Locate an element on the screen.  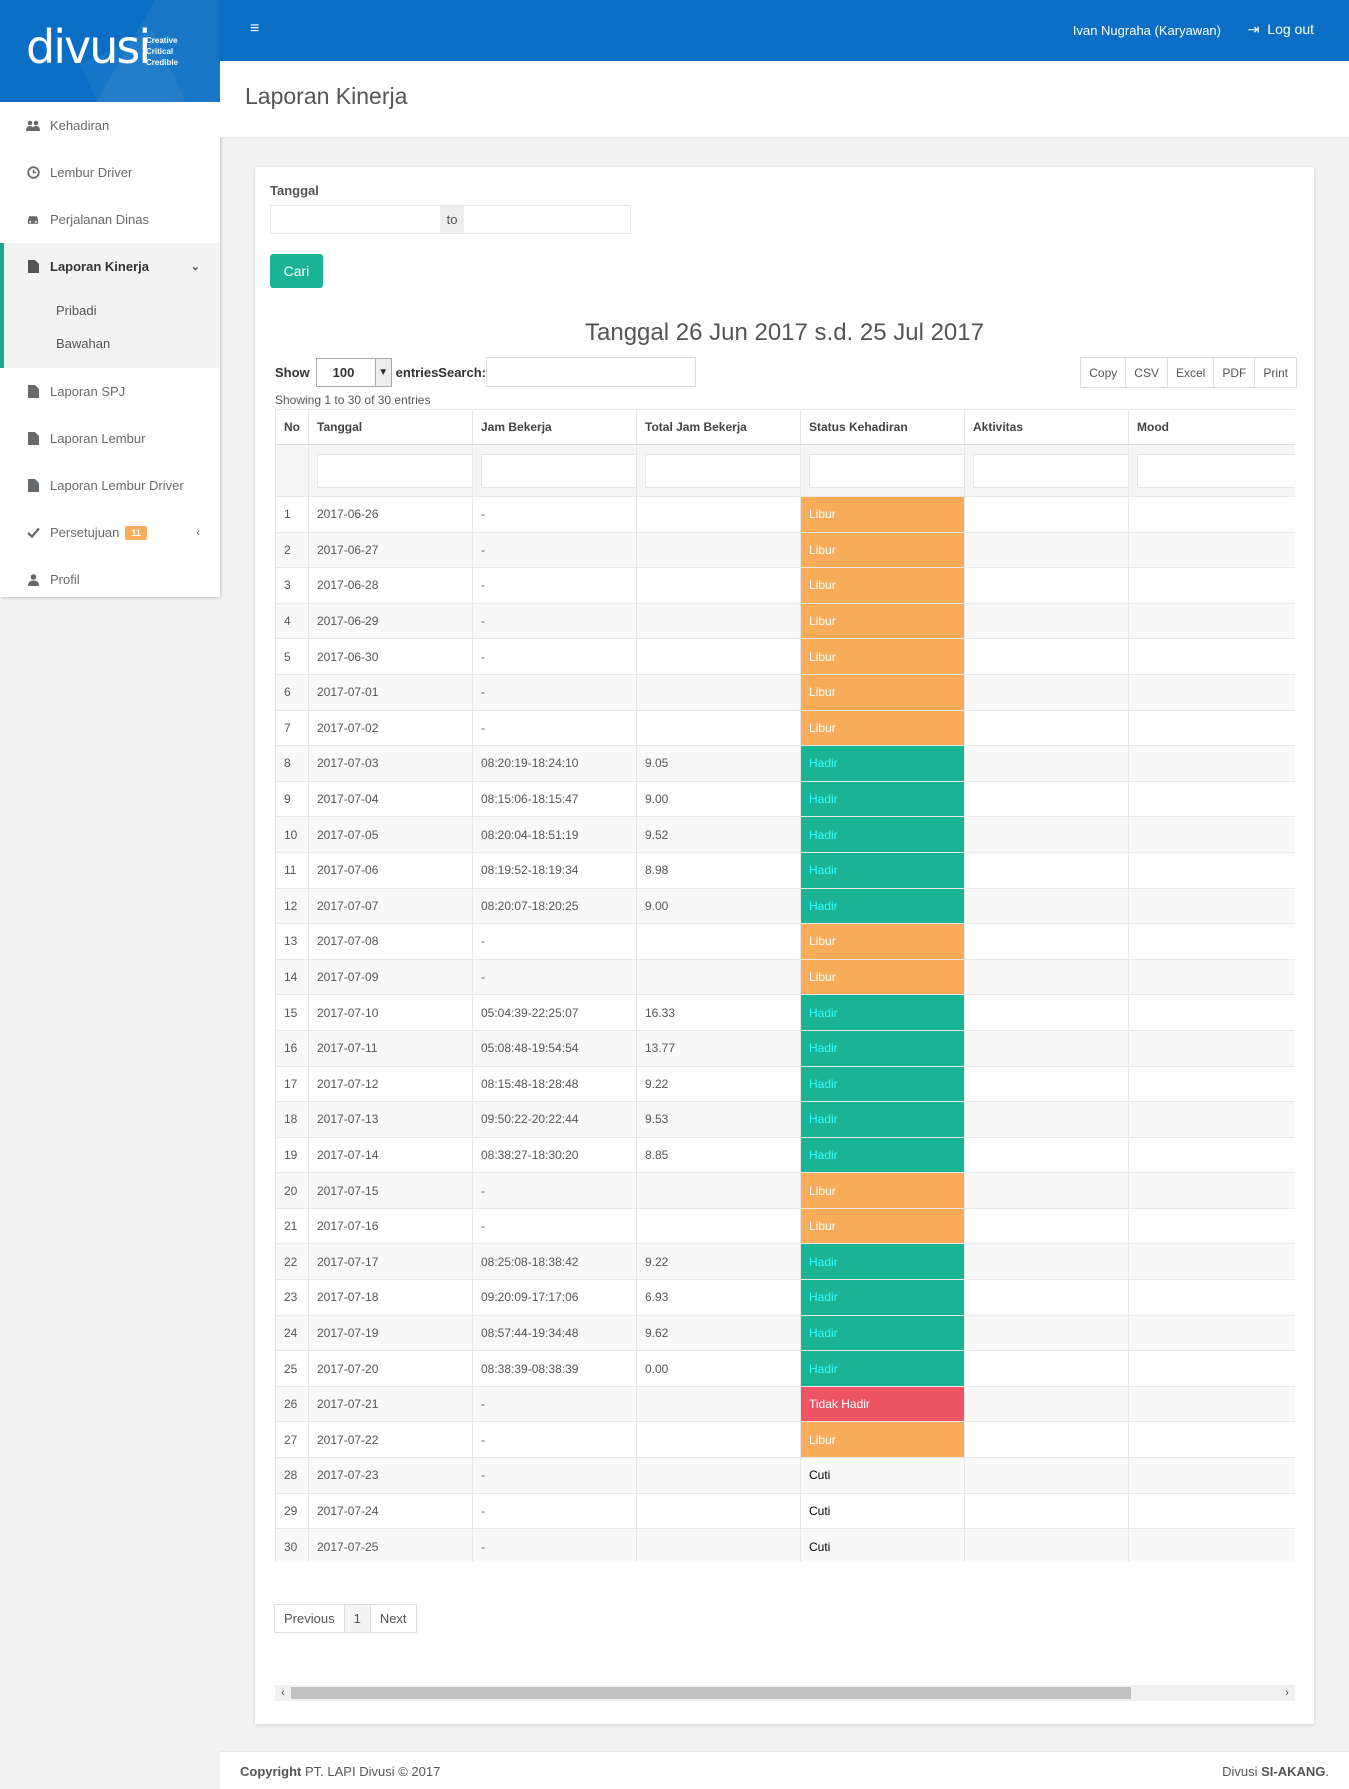
page-header: Laporan Kinerja is located at coordinates (784, 99).